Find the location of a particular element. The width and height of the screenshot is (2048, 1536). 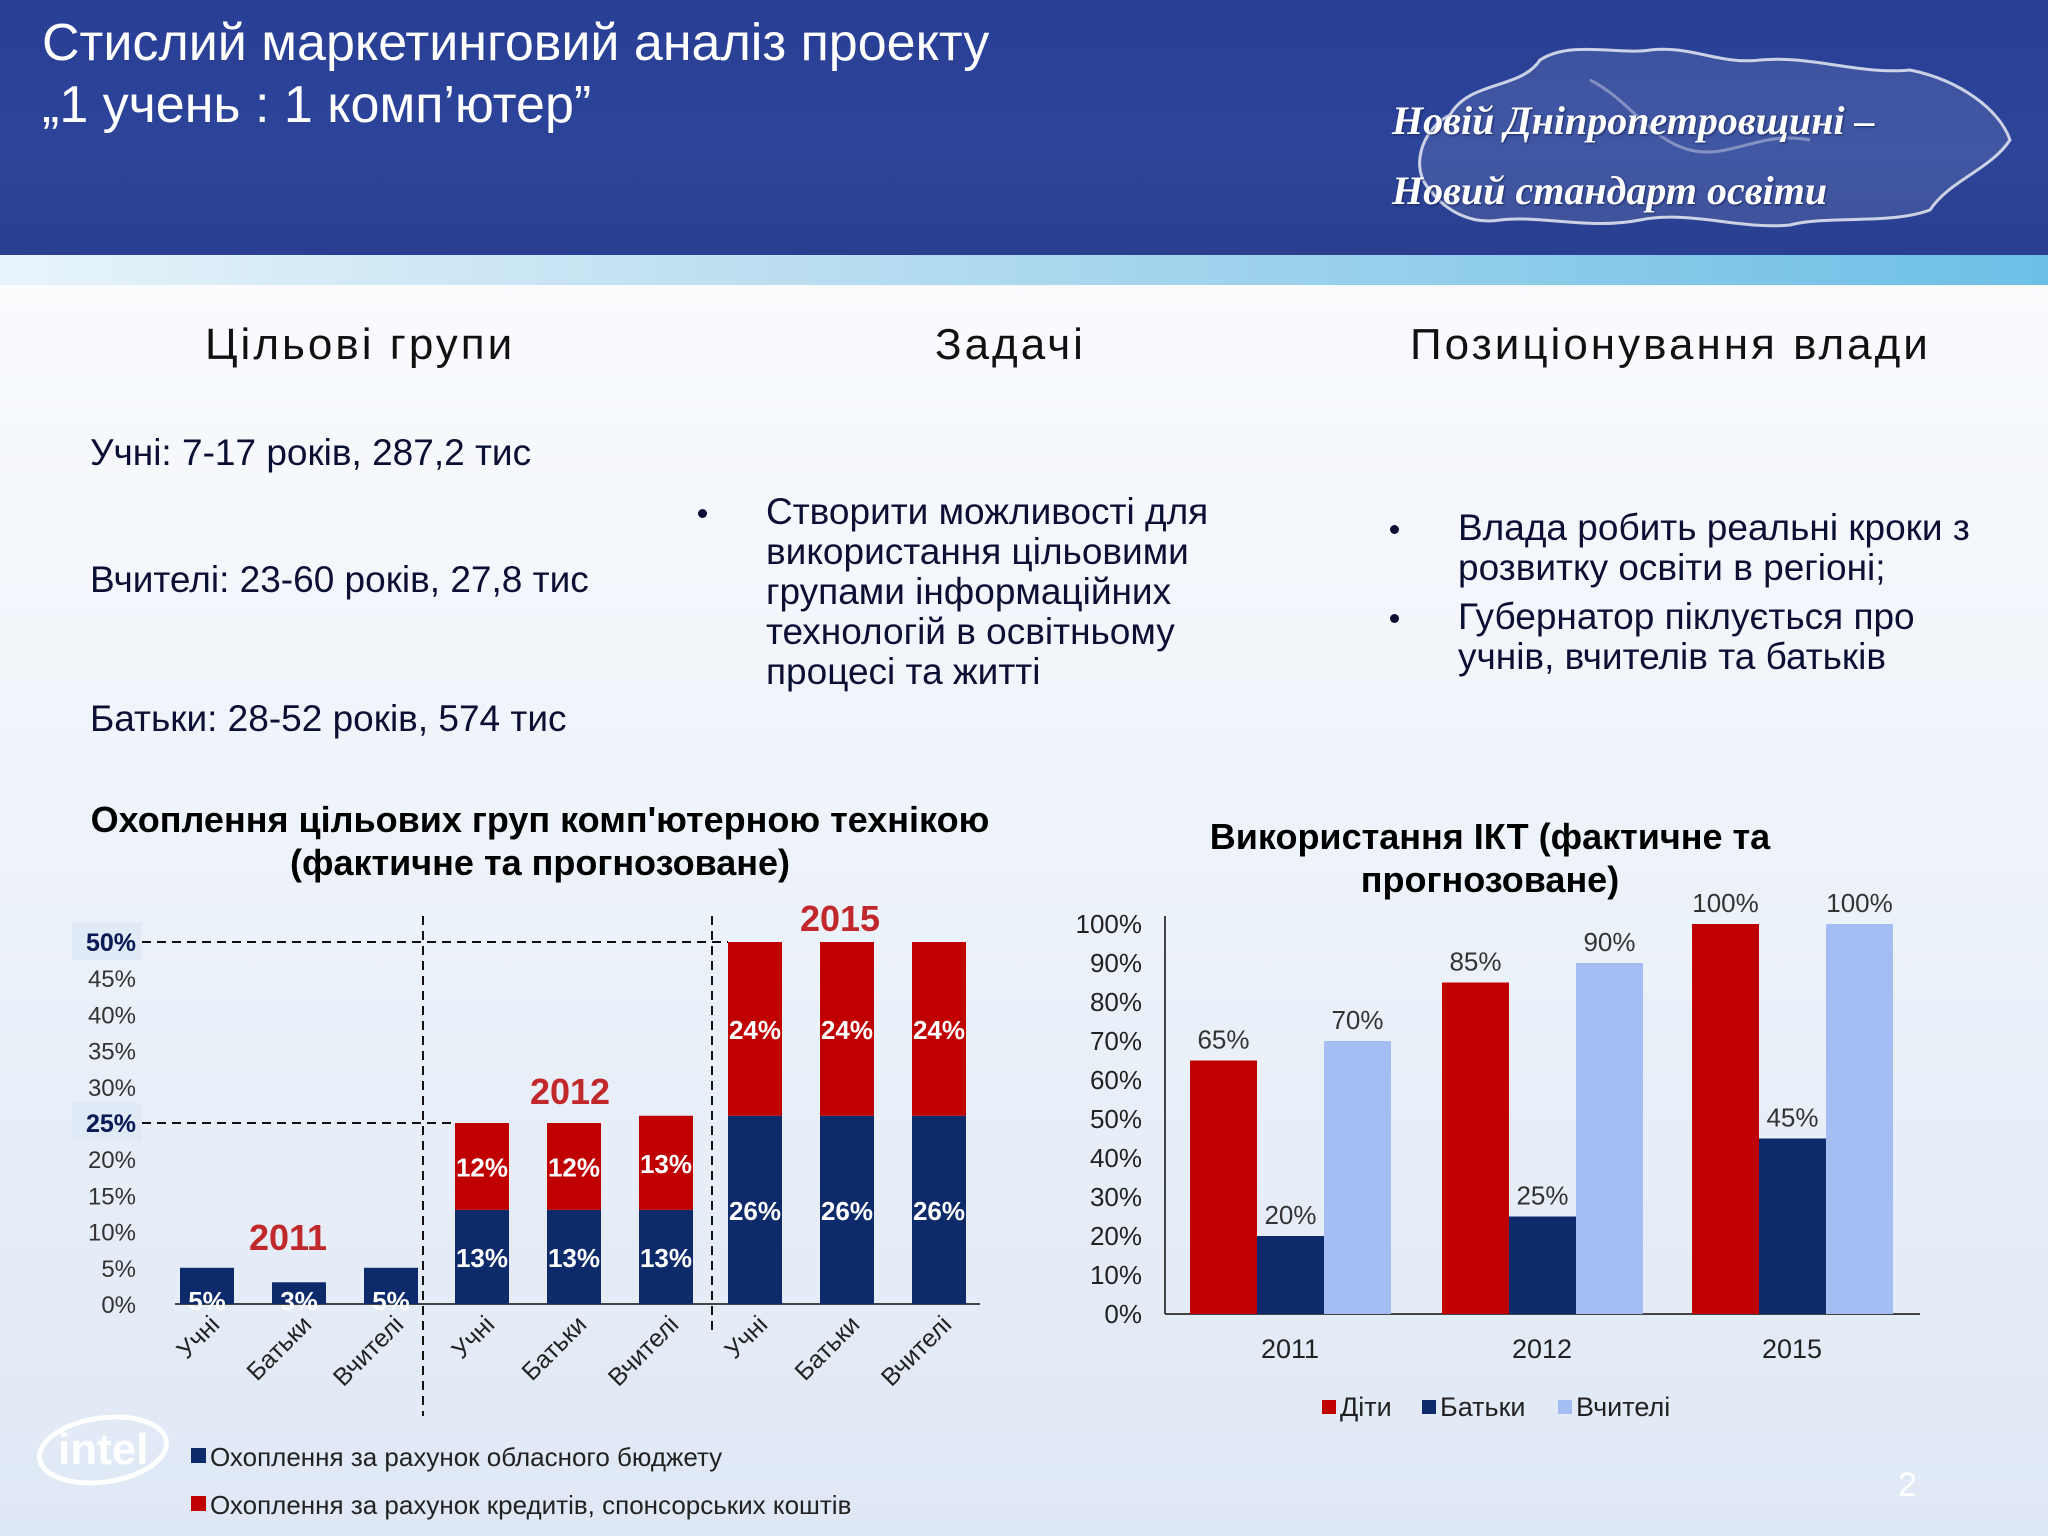

bar-data-label: 12% is located at coordinates (482, 1167).